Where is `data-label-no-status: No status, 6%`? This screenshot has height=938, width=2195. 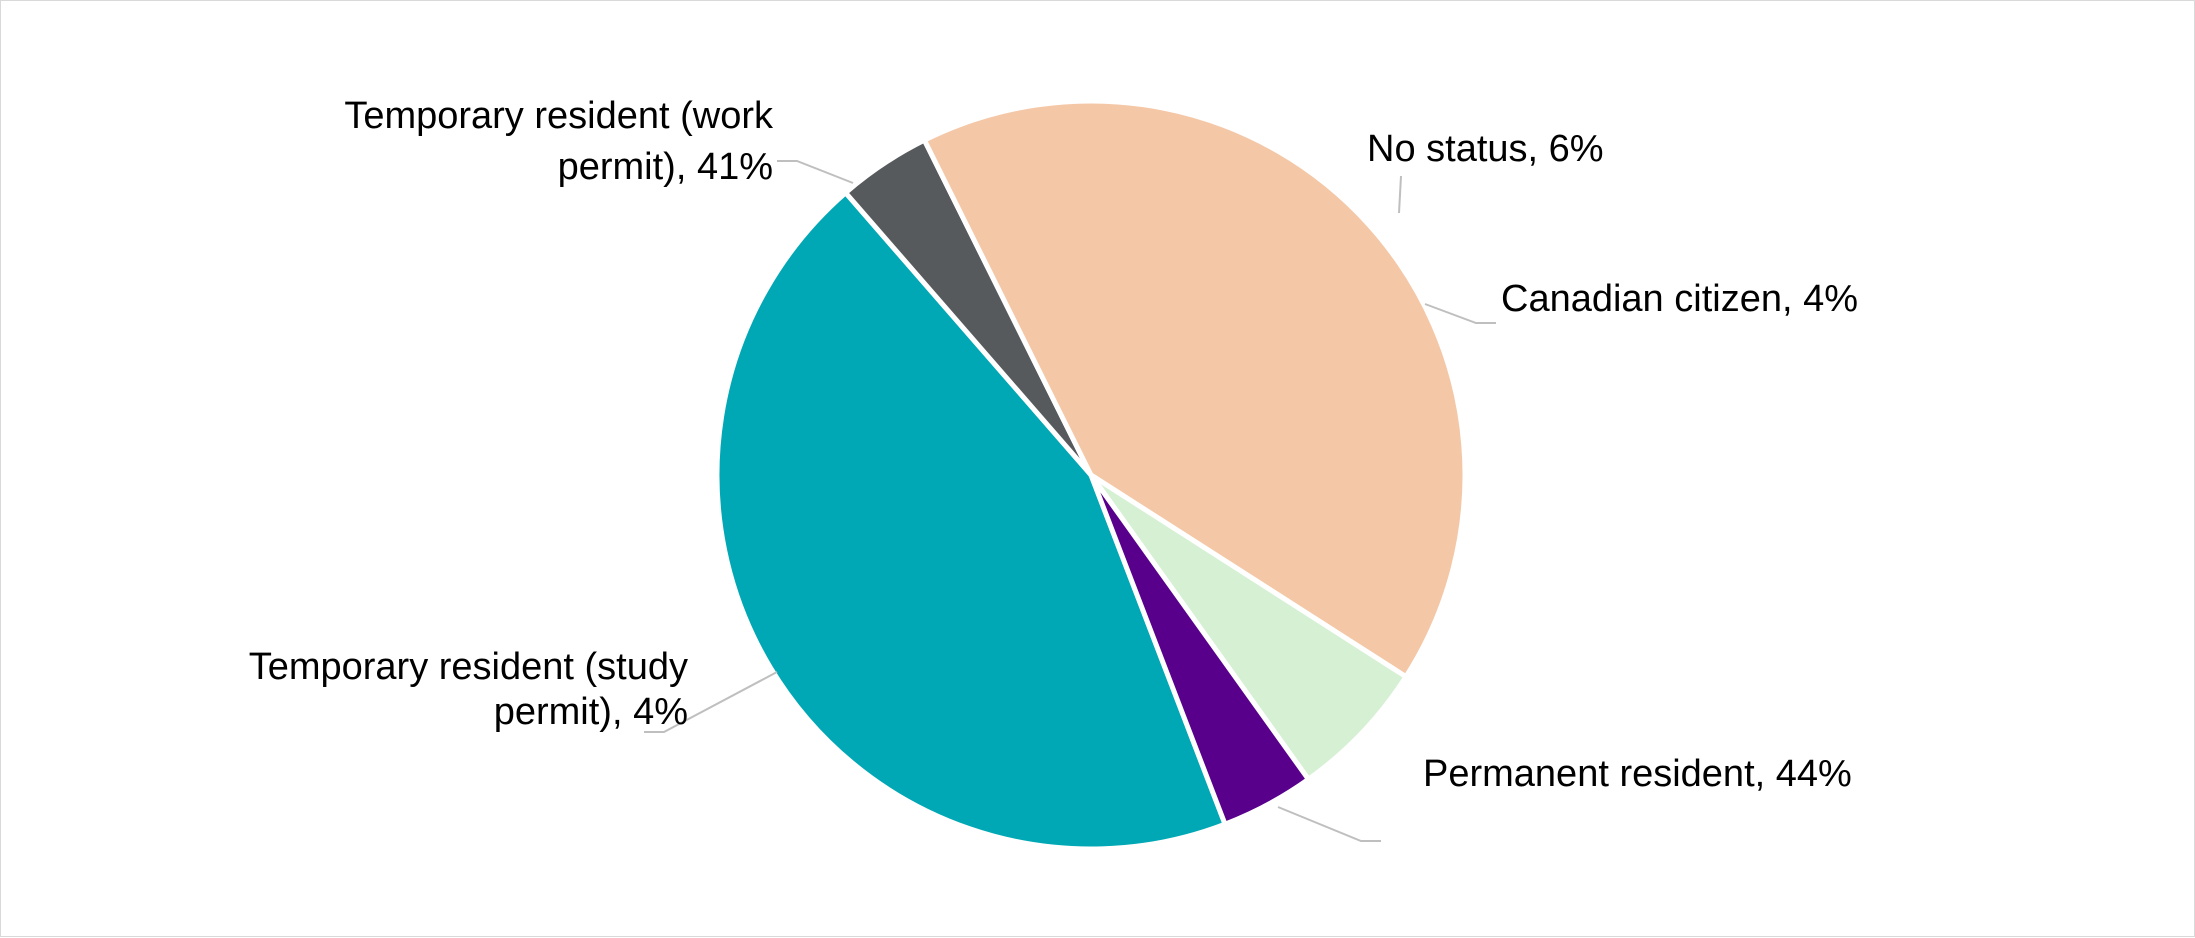 data-label-no-status: No status, 6% is located at coordinates (1485, 149).